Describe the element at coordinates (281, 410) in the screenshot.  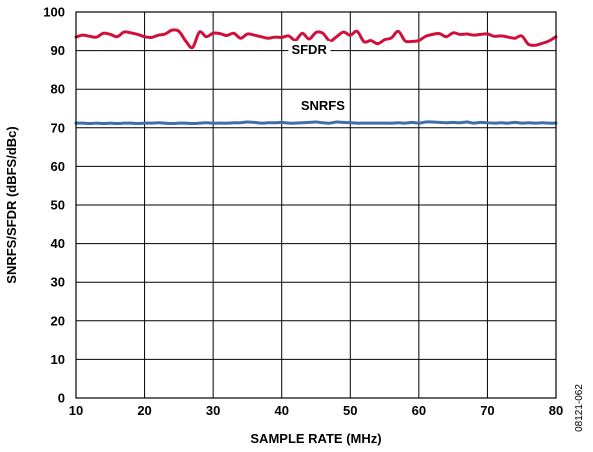
I see `x-tick-label: 40` at that location.